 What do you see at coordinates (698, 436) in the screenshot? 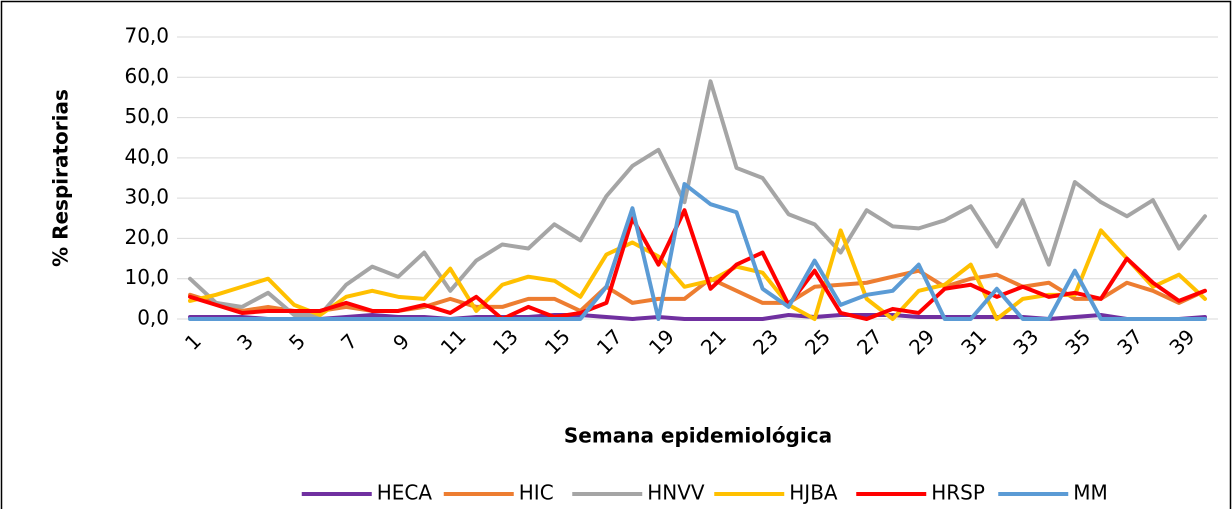
I see `x-axis-title: Semana epidemiológica` at bounding box center [698, 436].